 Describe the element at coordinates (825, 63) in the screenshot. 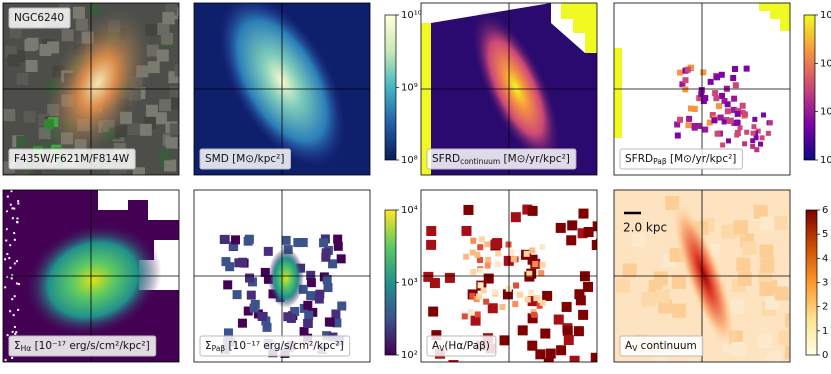

I see `colorbar-tick-label: 10⁰` at that location.